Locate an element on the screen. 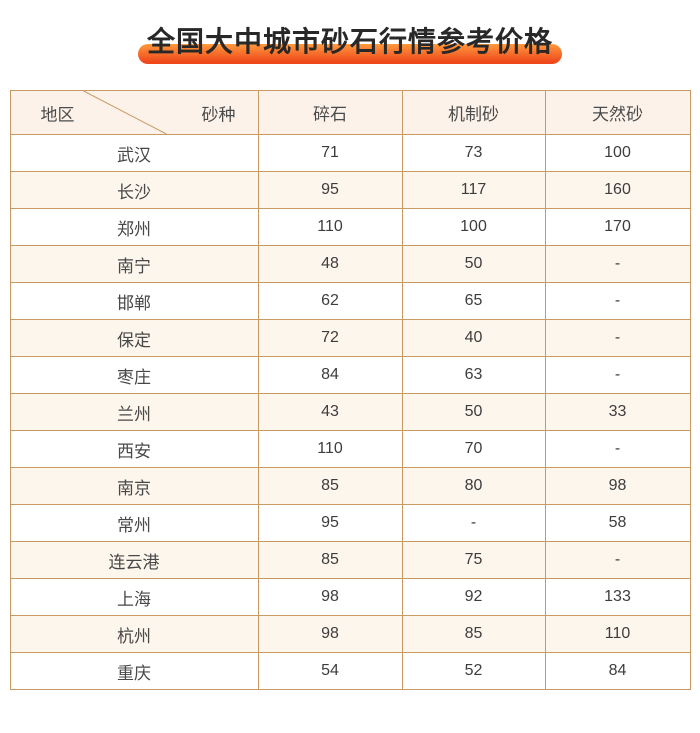 Image resolution: width=700 pixels, height=733 pixels. table-row: 连云港 85 75- is located at coordinates (350, 560).